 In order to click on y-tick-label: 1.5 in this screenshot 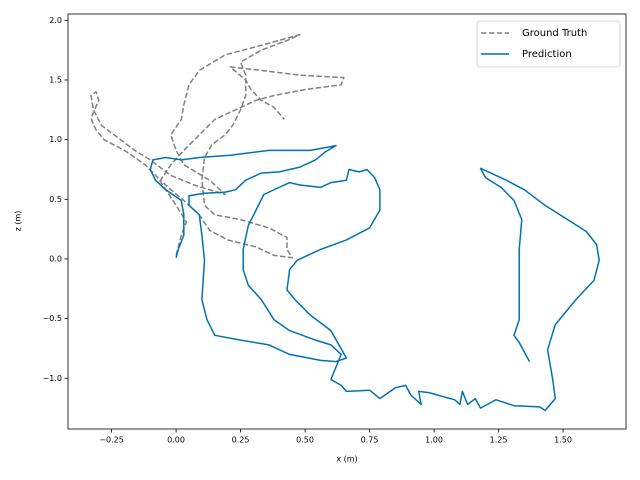, I will do `click(55, 79)`.